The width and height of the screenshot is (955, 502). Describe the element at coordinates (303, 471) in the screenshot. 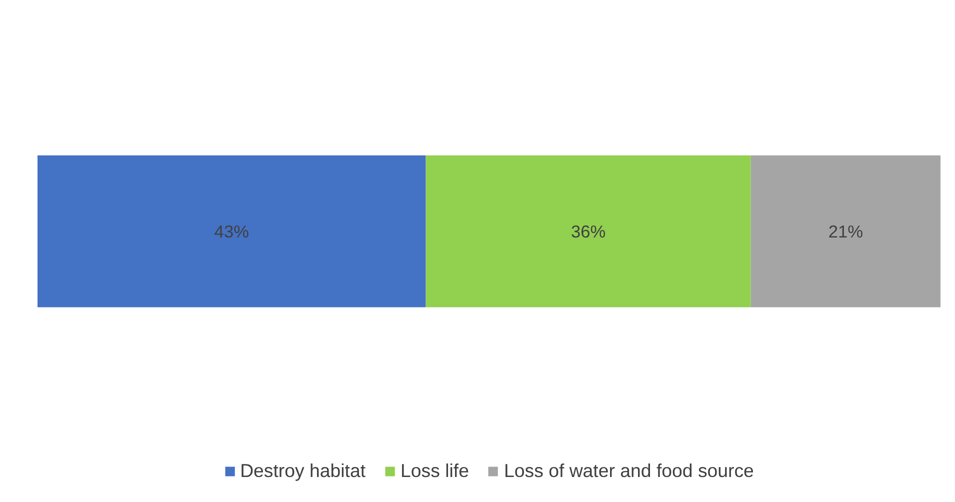

I see `legend-label: Destroy habitat` at that location.